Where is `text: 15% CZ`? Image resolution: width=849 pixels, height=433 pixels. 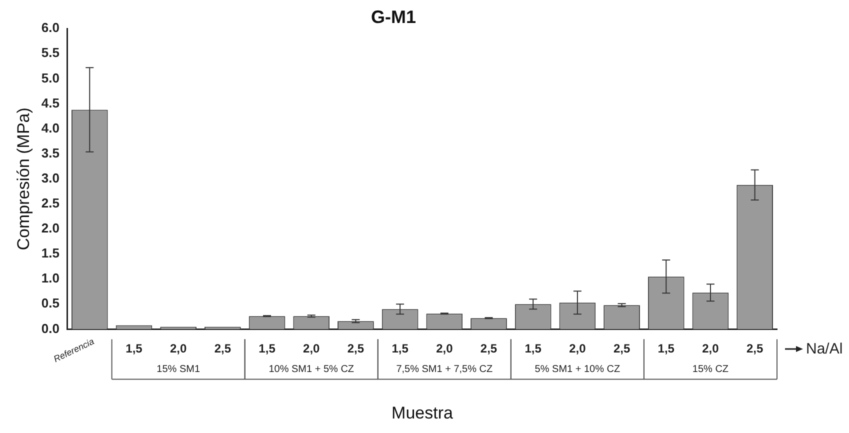 text: 15% CZ is located at coordinates (710, 369).